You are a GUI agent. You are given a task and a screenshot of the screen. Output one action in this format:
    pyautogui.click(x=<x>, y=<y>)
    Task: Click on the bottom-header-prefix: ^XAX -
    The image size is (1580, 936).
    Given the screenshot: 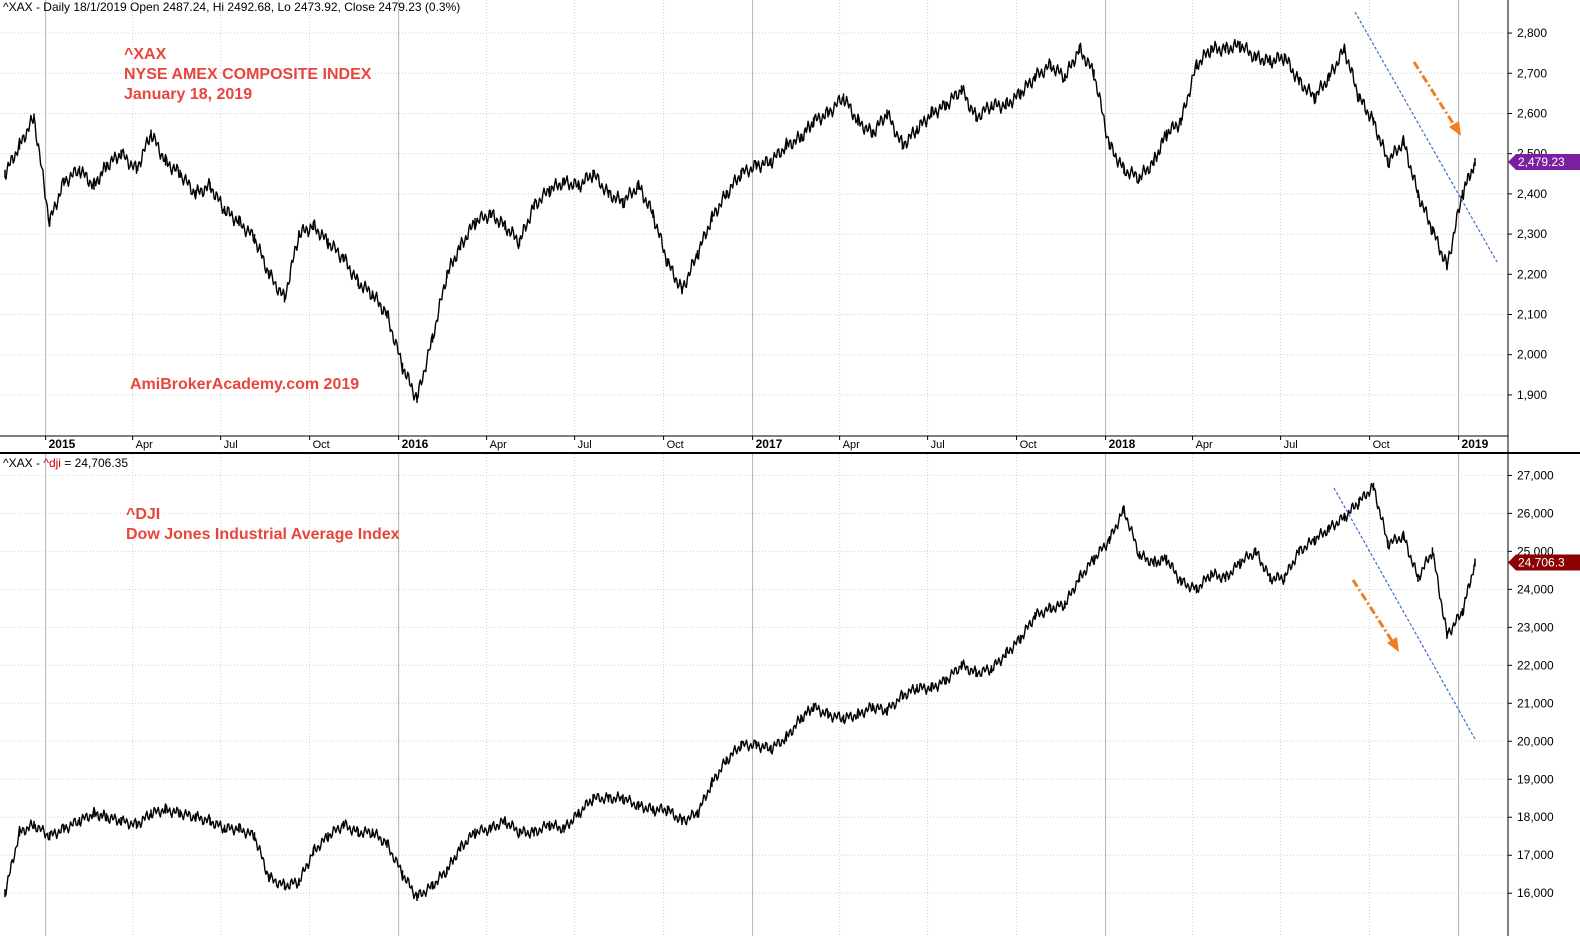 What is the action you would take?
    pyautogui.click(x=23, y=463)
    